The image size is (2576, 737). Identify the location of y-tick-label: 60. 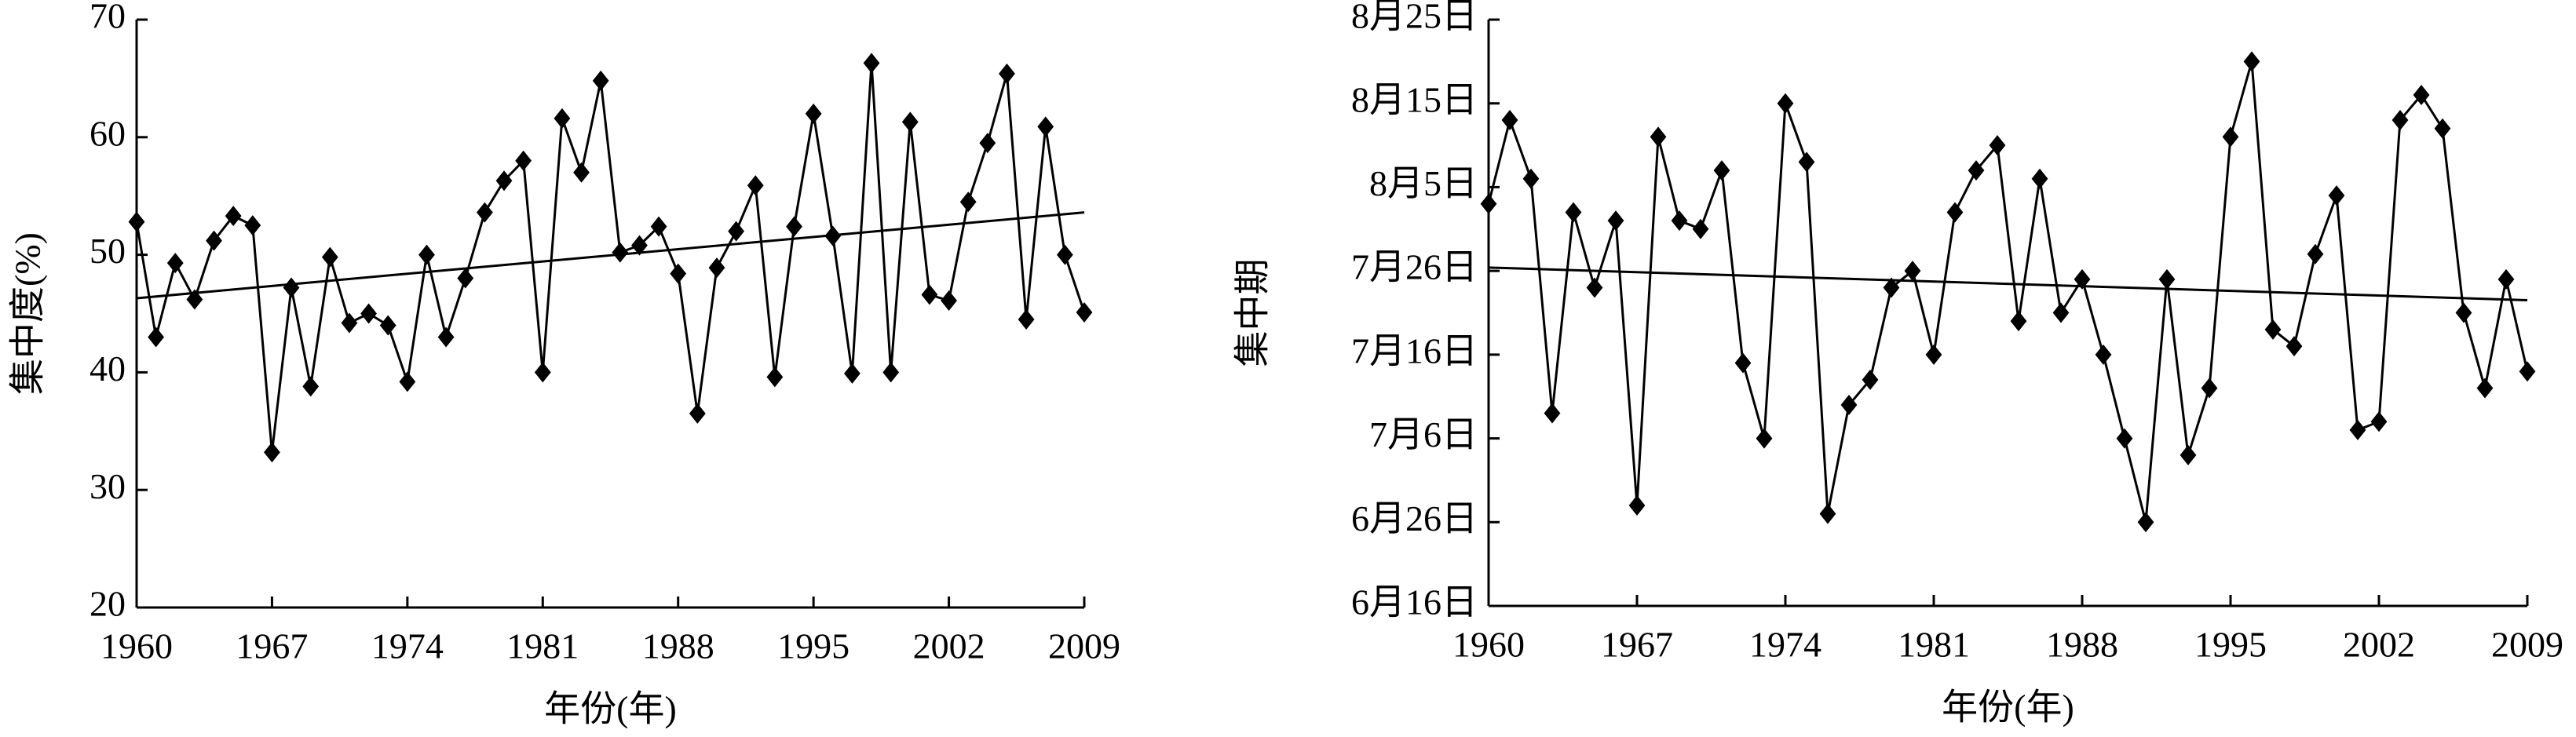
(108, 133).